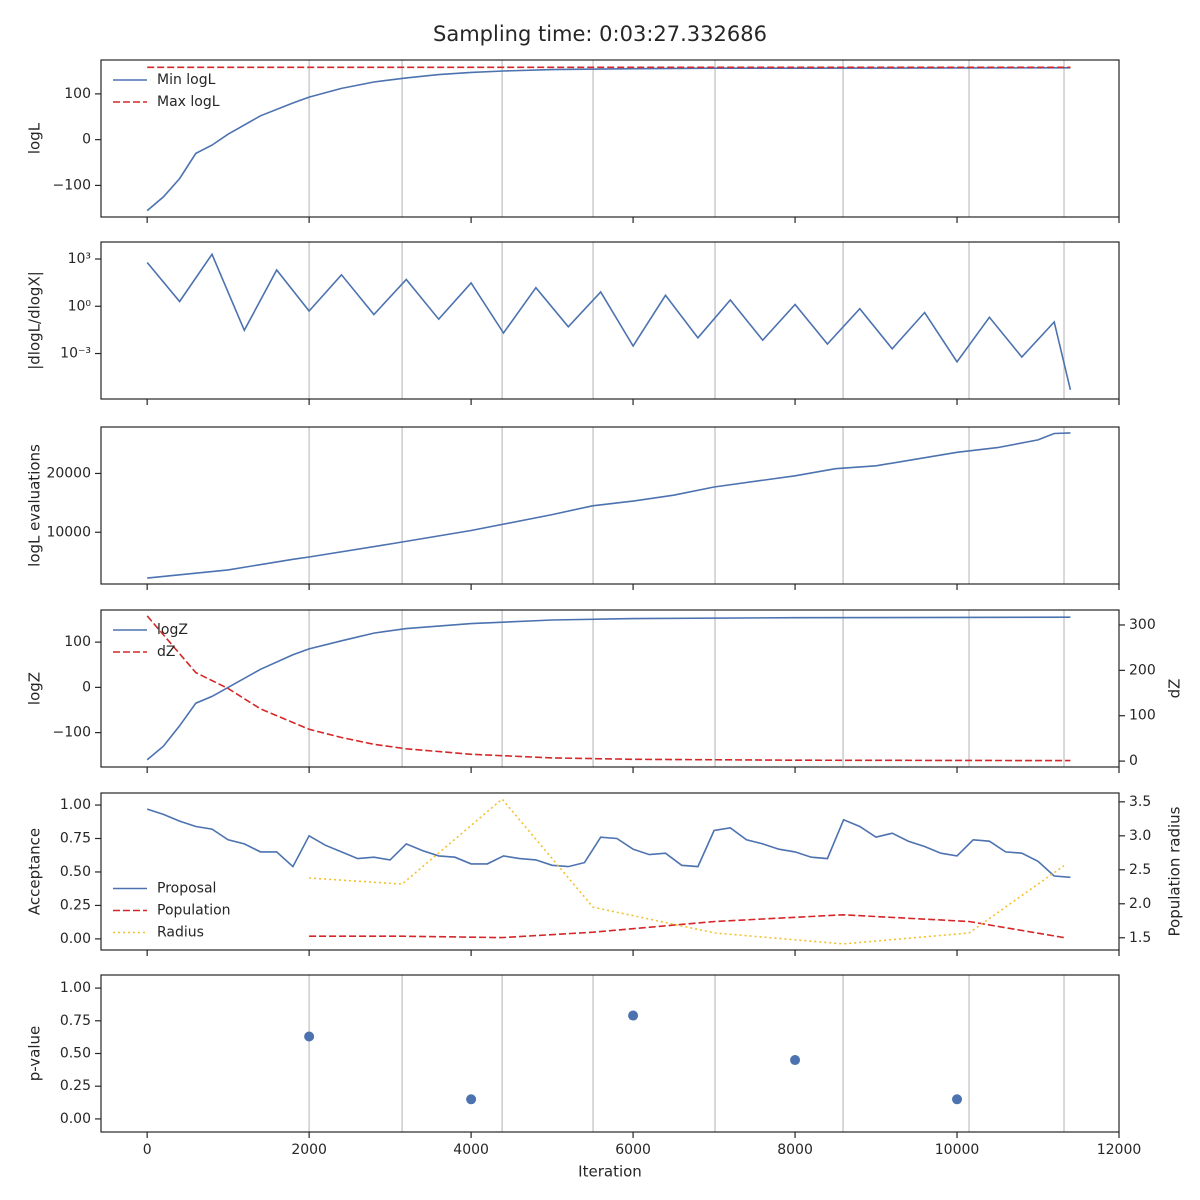  I want to click on y2-tick-label: 2.0, so click(1140, 904).